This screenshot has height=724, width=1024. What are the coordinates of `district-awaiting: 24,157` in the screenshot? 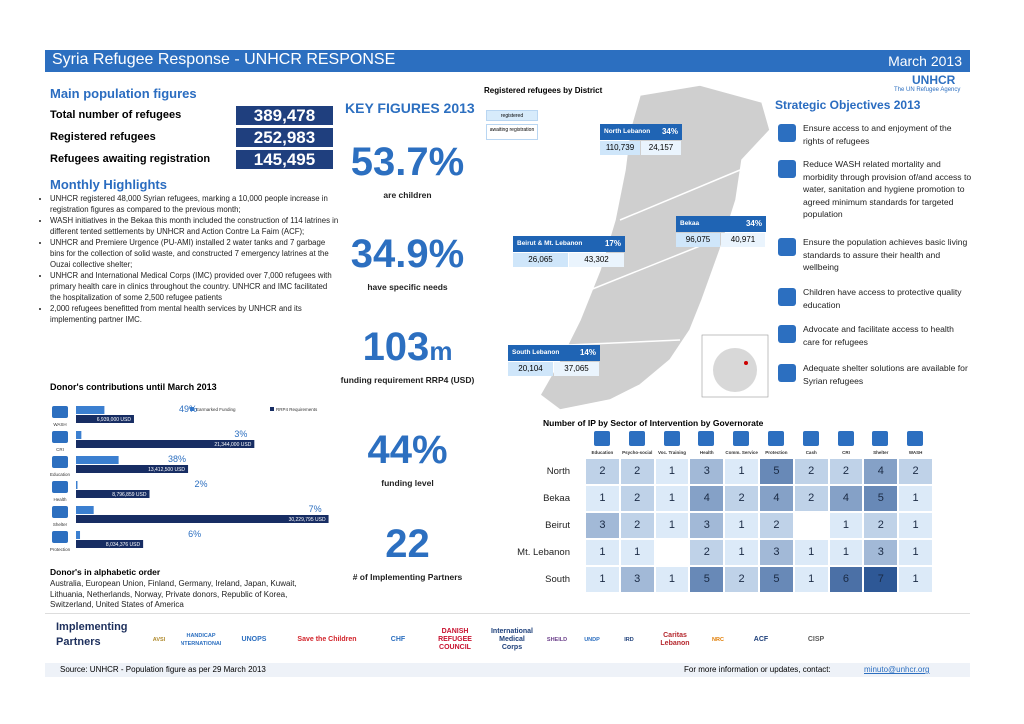 It's located at (661, 148).